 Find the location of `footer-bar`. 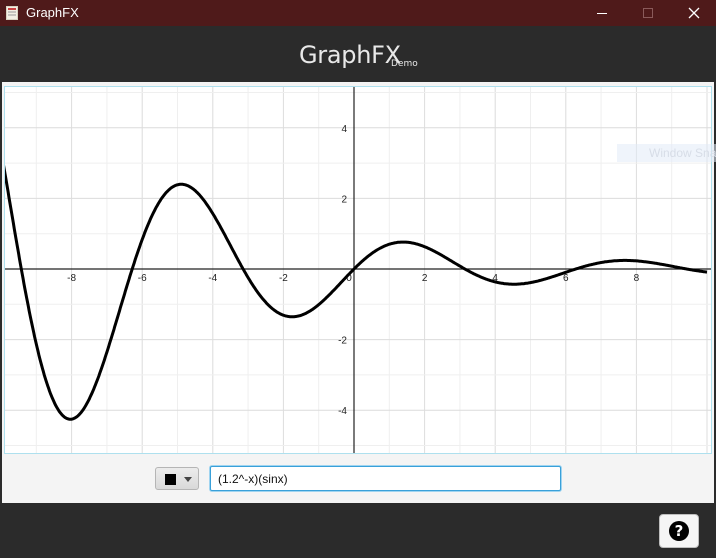

footer-bar is located at coordinates (358, 530).